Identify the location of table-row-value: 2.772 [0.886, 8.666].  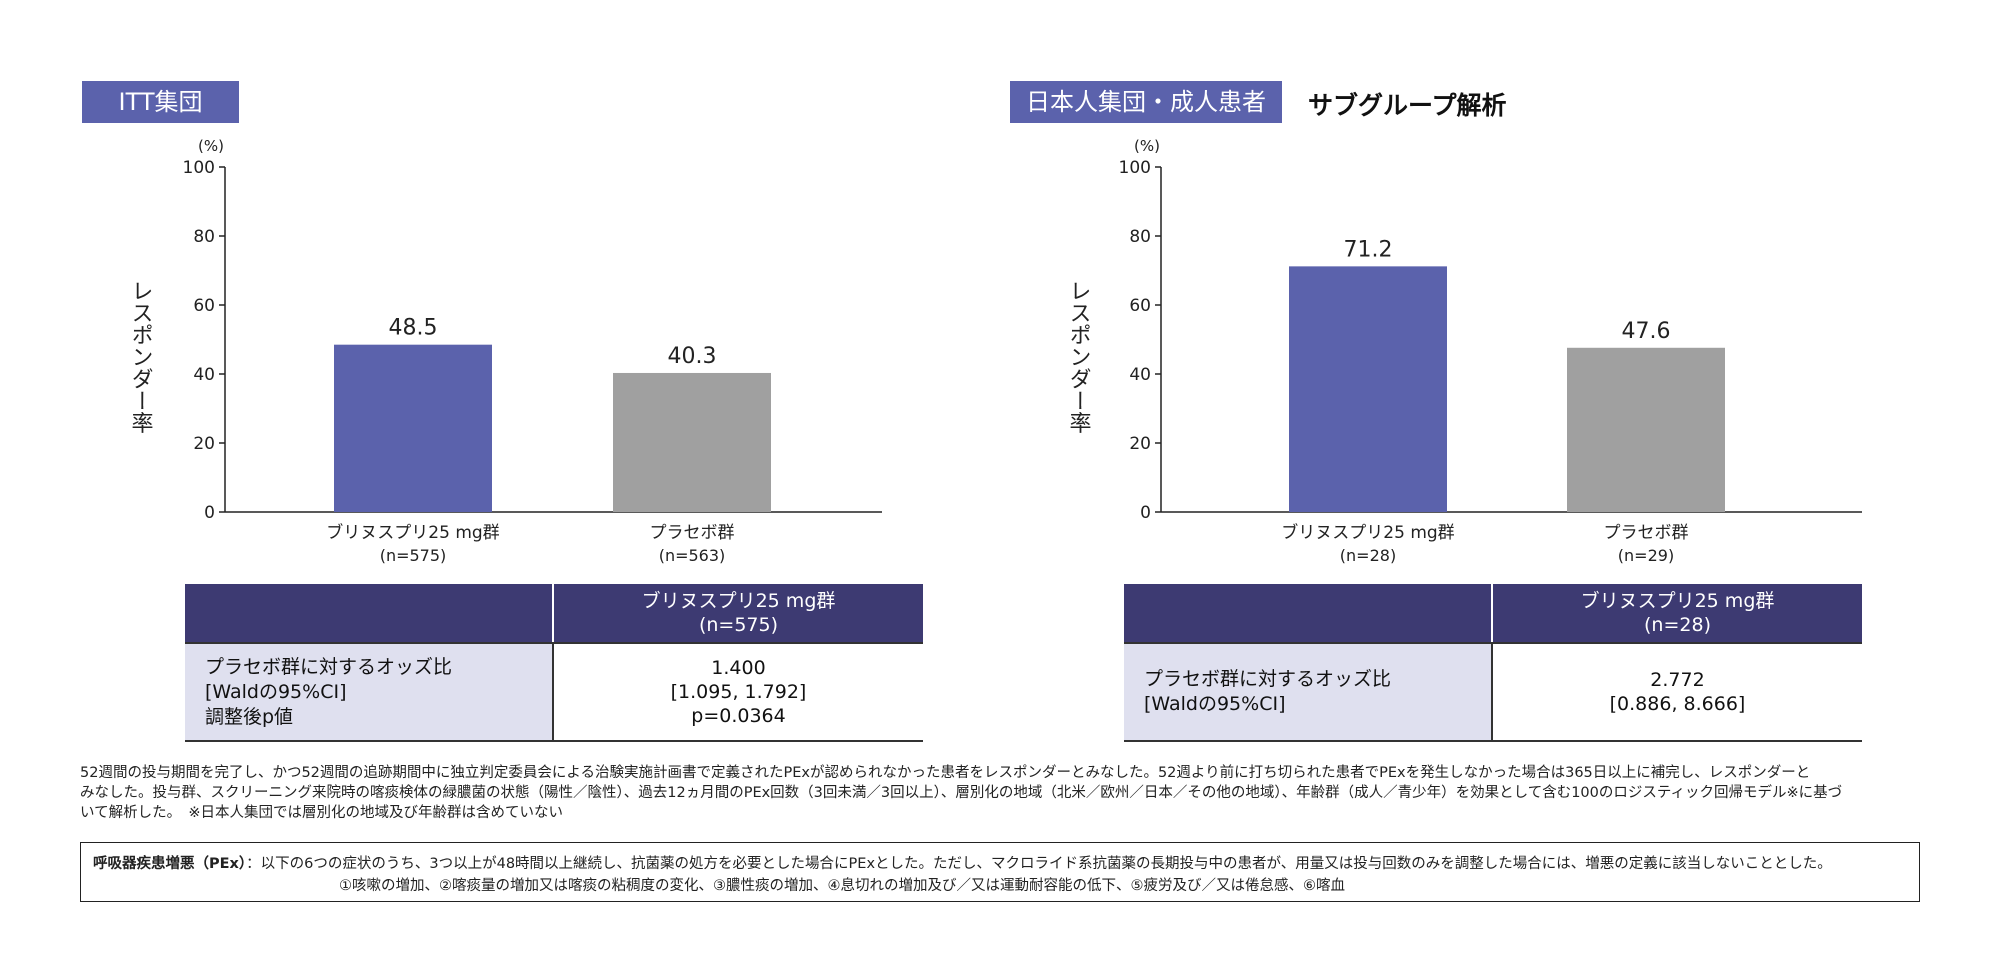
(1677, 692).